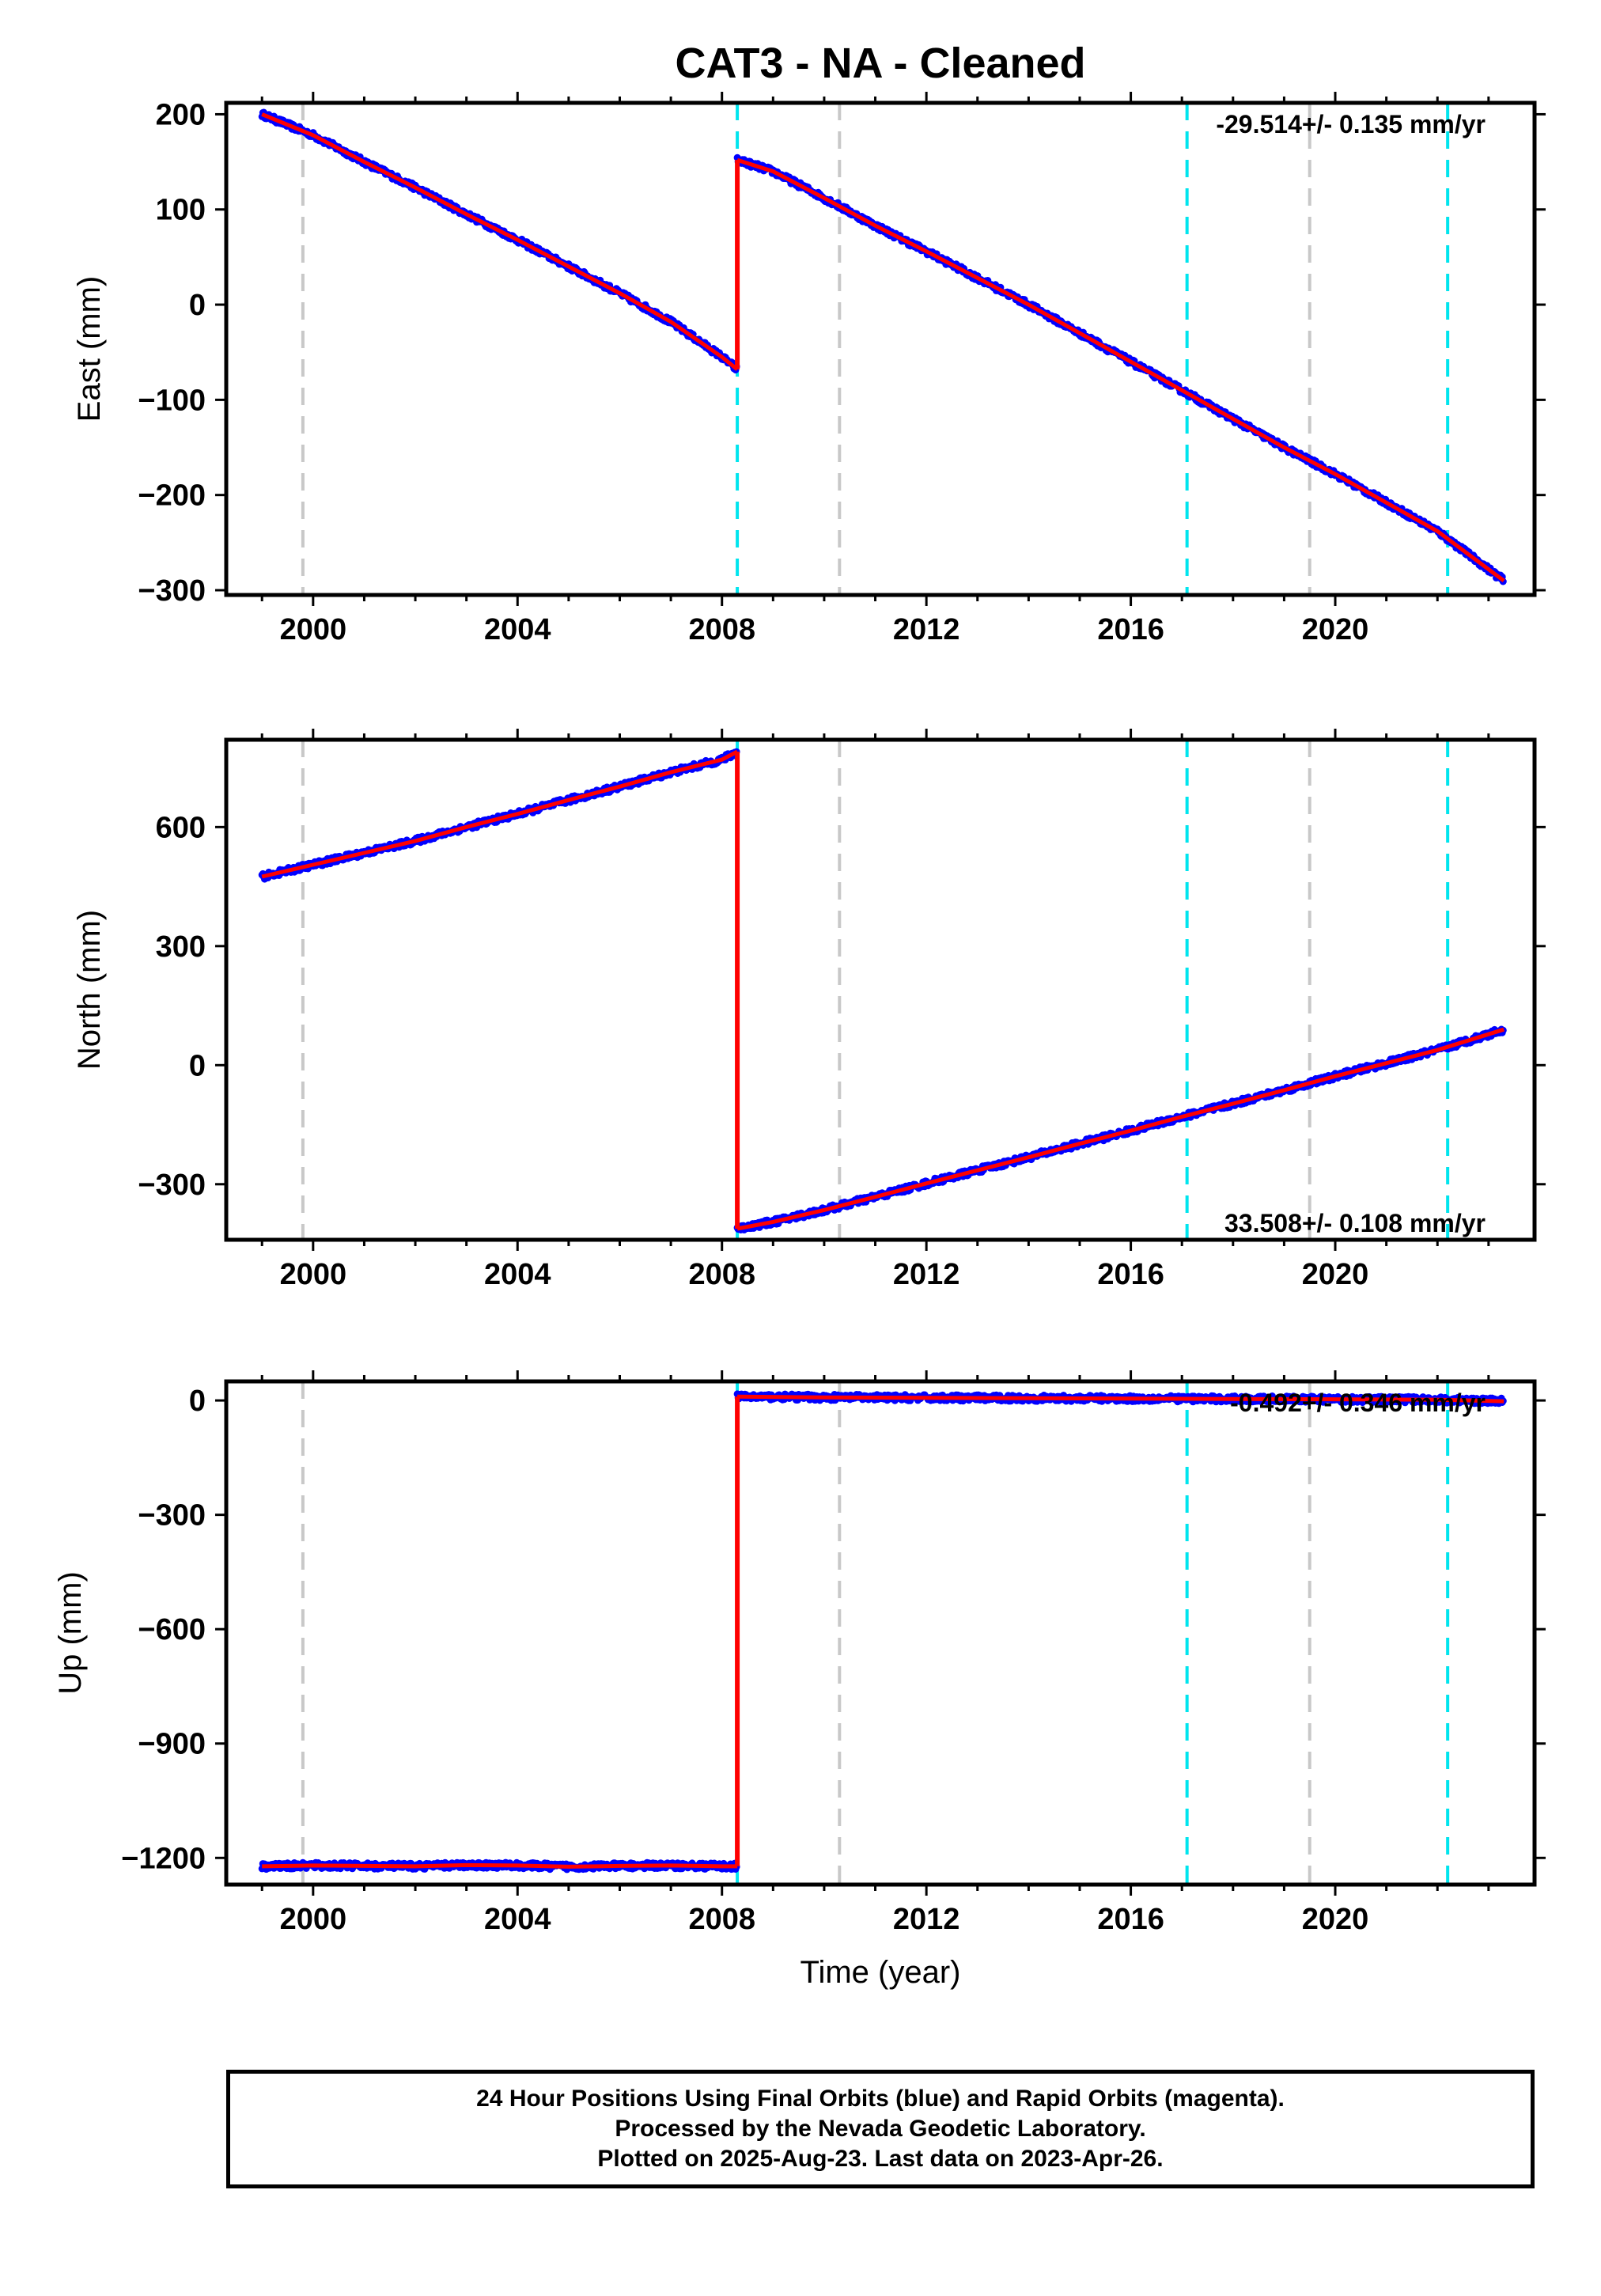 The width and height of the screenshot is (1601, 2296). I want to click on y-axis-label: Up (mm), so click(70, 1633).